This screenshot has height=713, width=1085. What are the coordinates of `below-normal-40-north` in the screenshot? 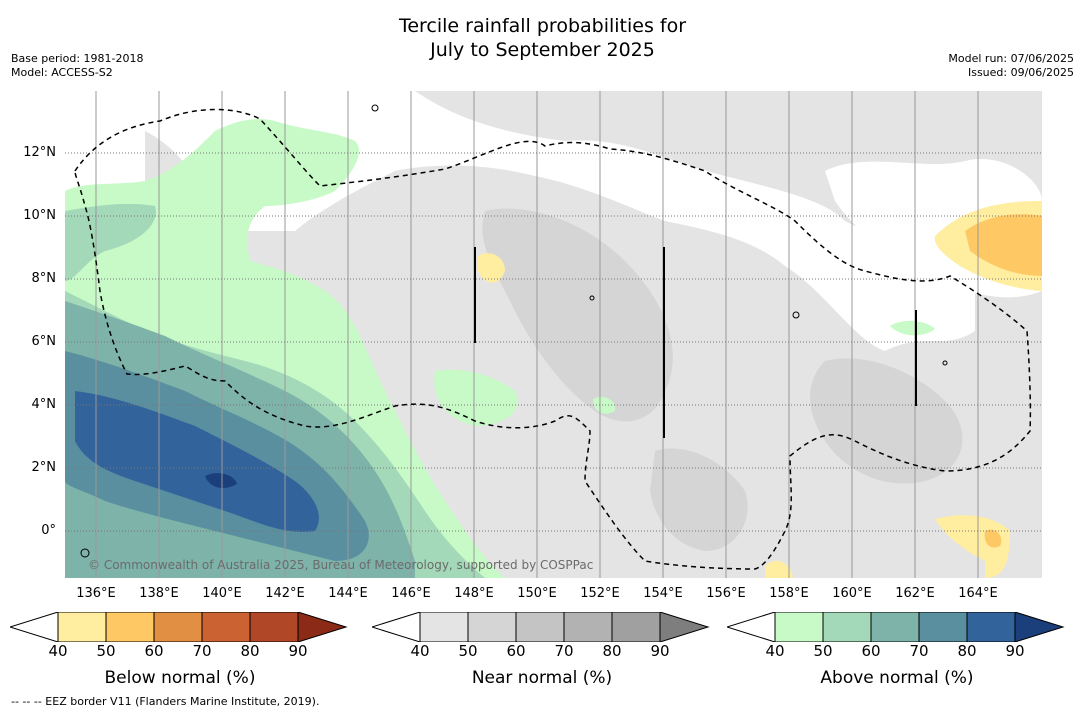 It's located at (491, 268).